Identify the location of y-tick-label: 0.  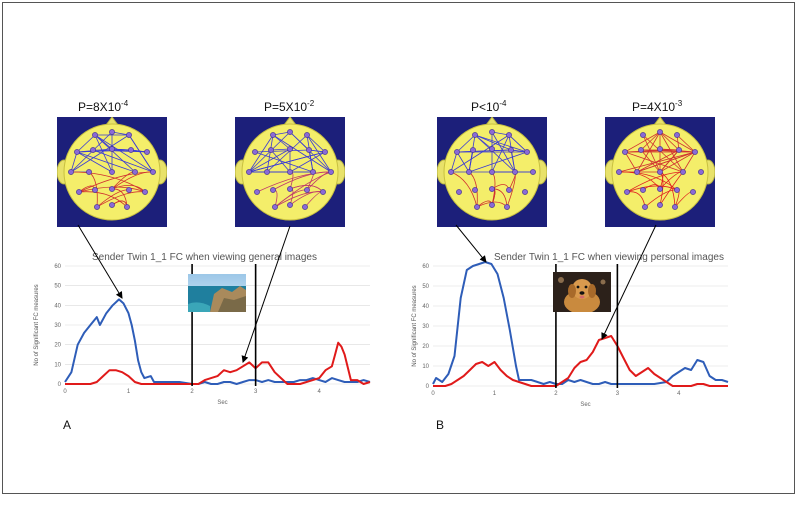
(60, 385).